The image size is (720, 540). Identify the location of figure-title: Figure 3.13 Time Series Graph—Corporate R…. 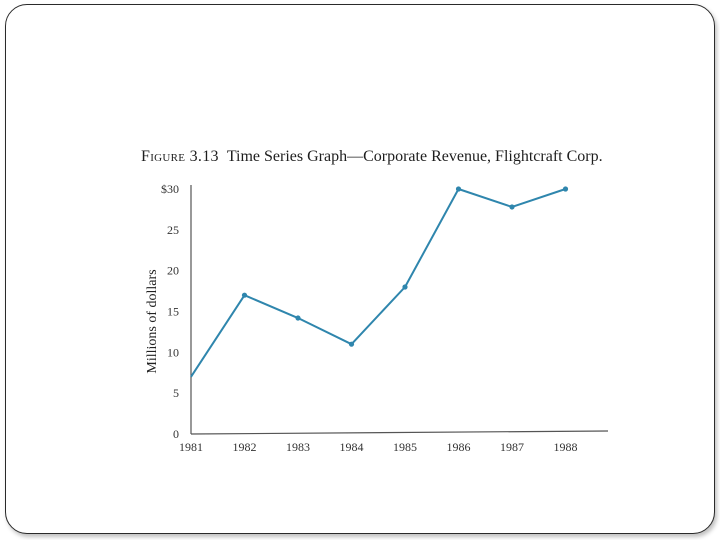
(372, 157).